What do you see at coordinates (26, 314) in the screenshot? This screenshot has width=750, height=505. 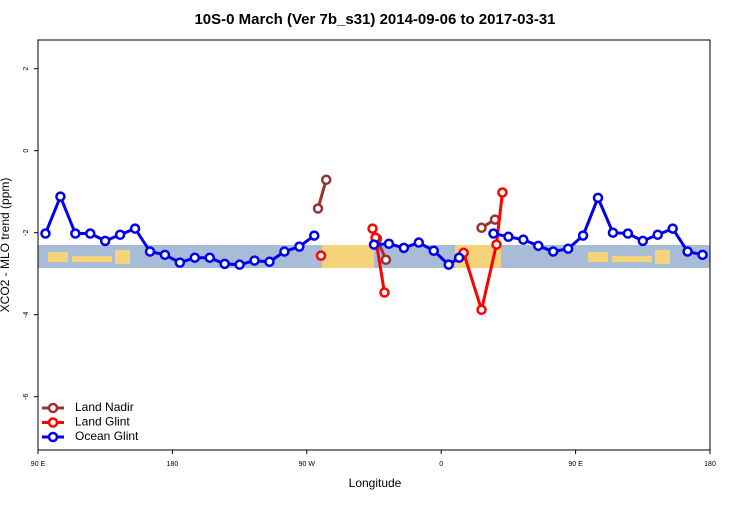 I see `y-tick-label: -4` at bounding box center [26, 314].